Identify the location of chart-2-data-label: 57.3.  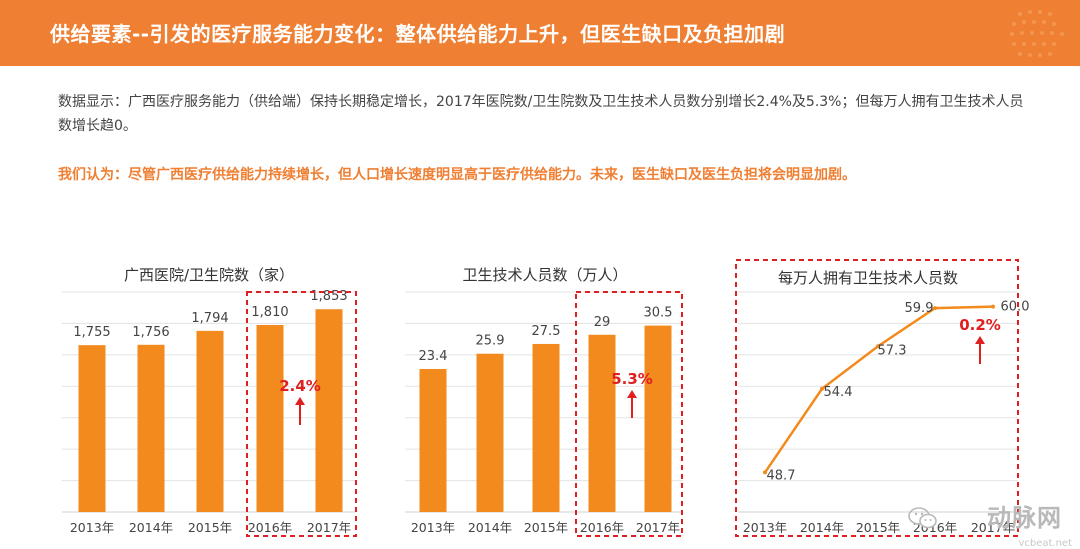
(892, 350).